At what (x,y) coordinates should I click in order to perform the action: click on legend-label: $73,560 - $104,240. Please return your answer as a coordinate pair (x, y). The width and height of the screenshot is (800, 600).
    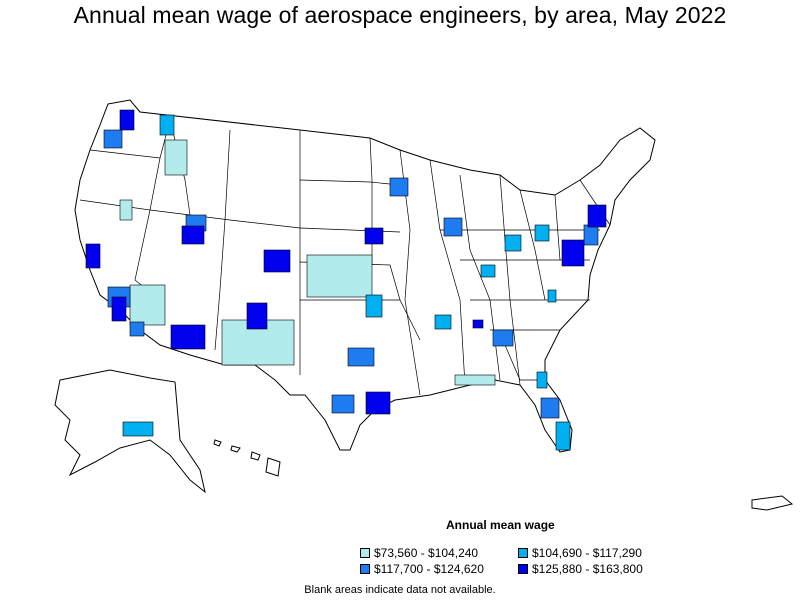
    Looking at the image, I should click on (426, 553).